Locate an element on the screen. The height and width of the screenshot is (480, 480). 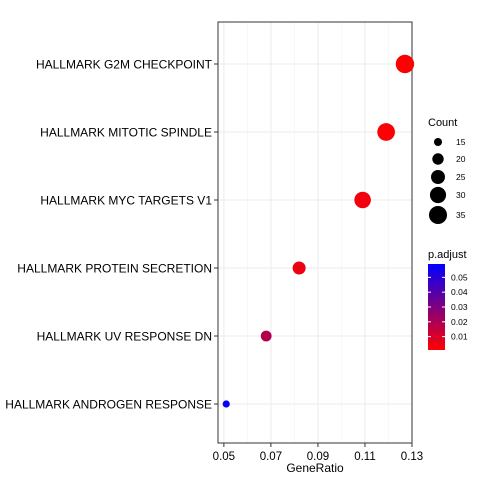
category-label: HALLMARK G2M CHECKPOINT is located at coordinates (124, 65).